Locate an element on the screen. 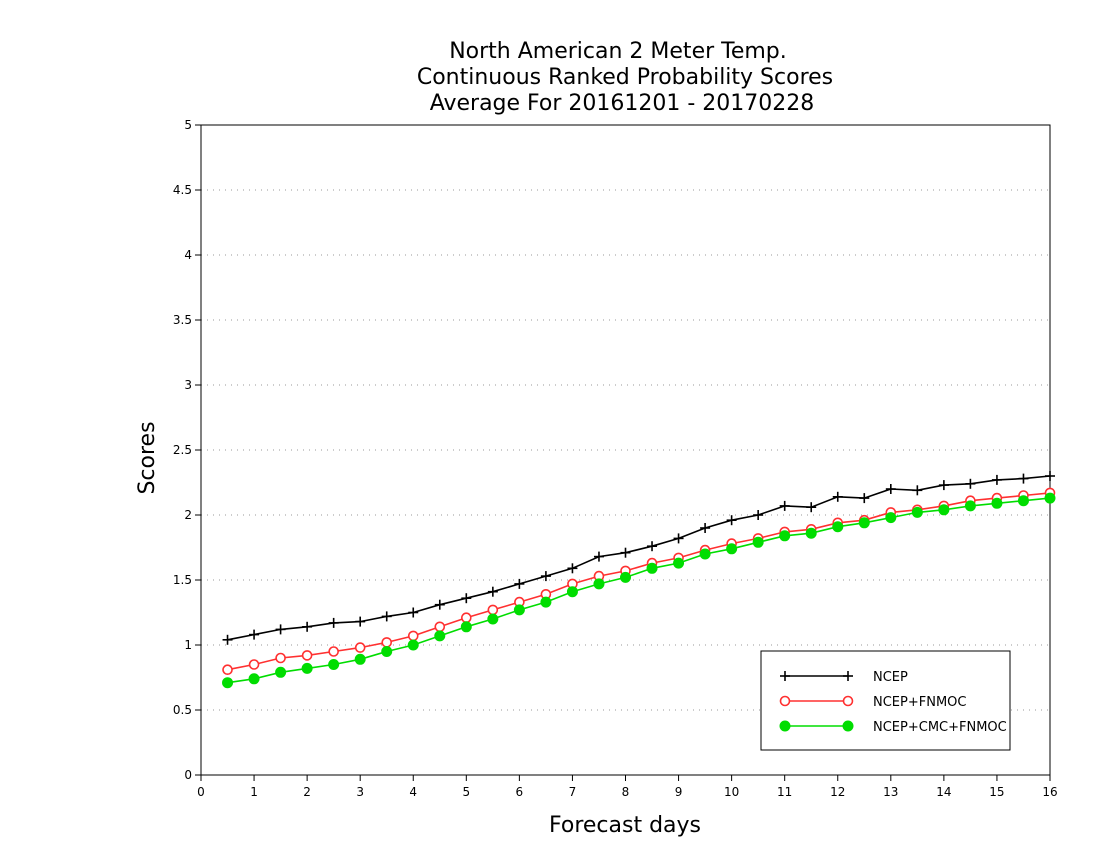 This screenshot has height=850, width=1100. legend-label: NCEP+FNMOC is located at coordinates (919, 702).